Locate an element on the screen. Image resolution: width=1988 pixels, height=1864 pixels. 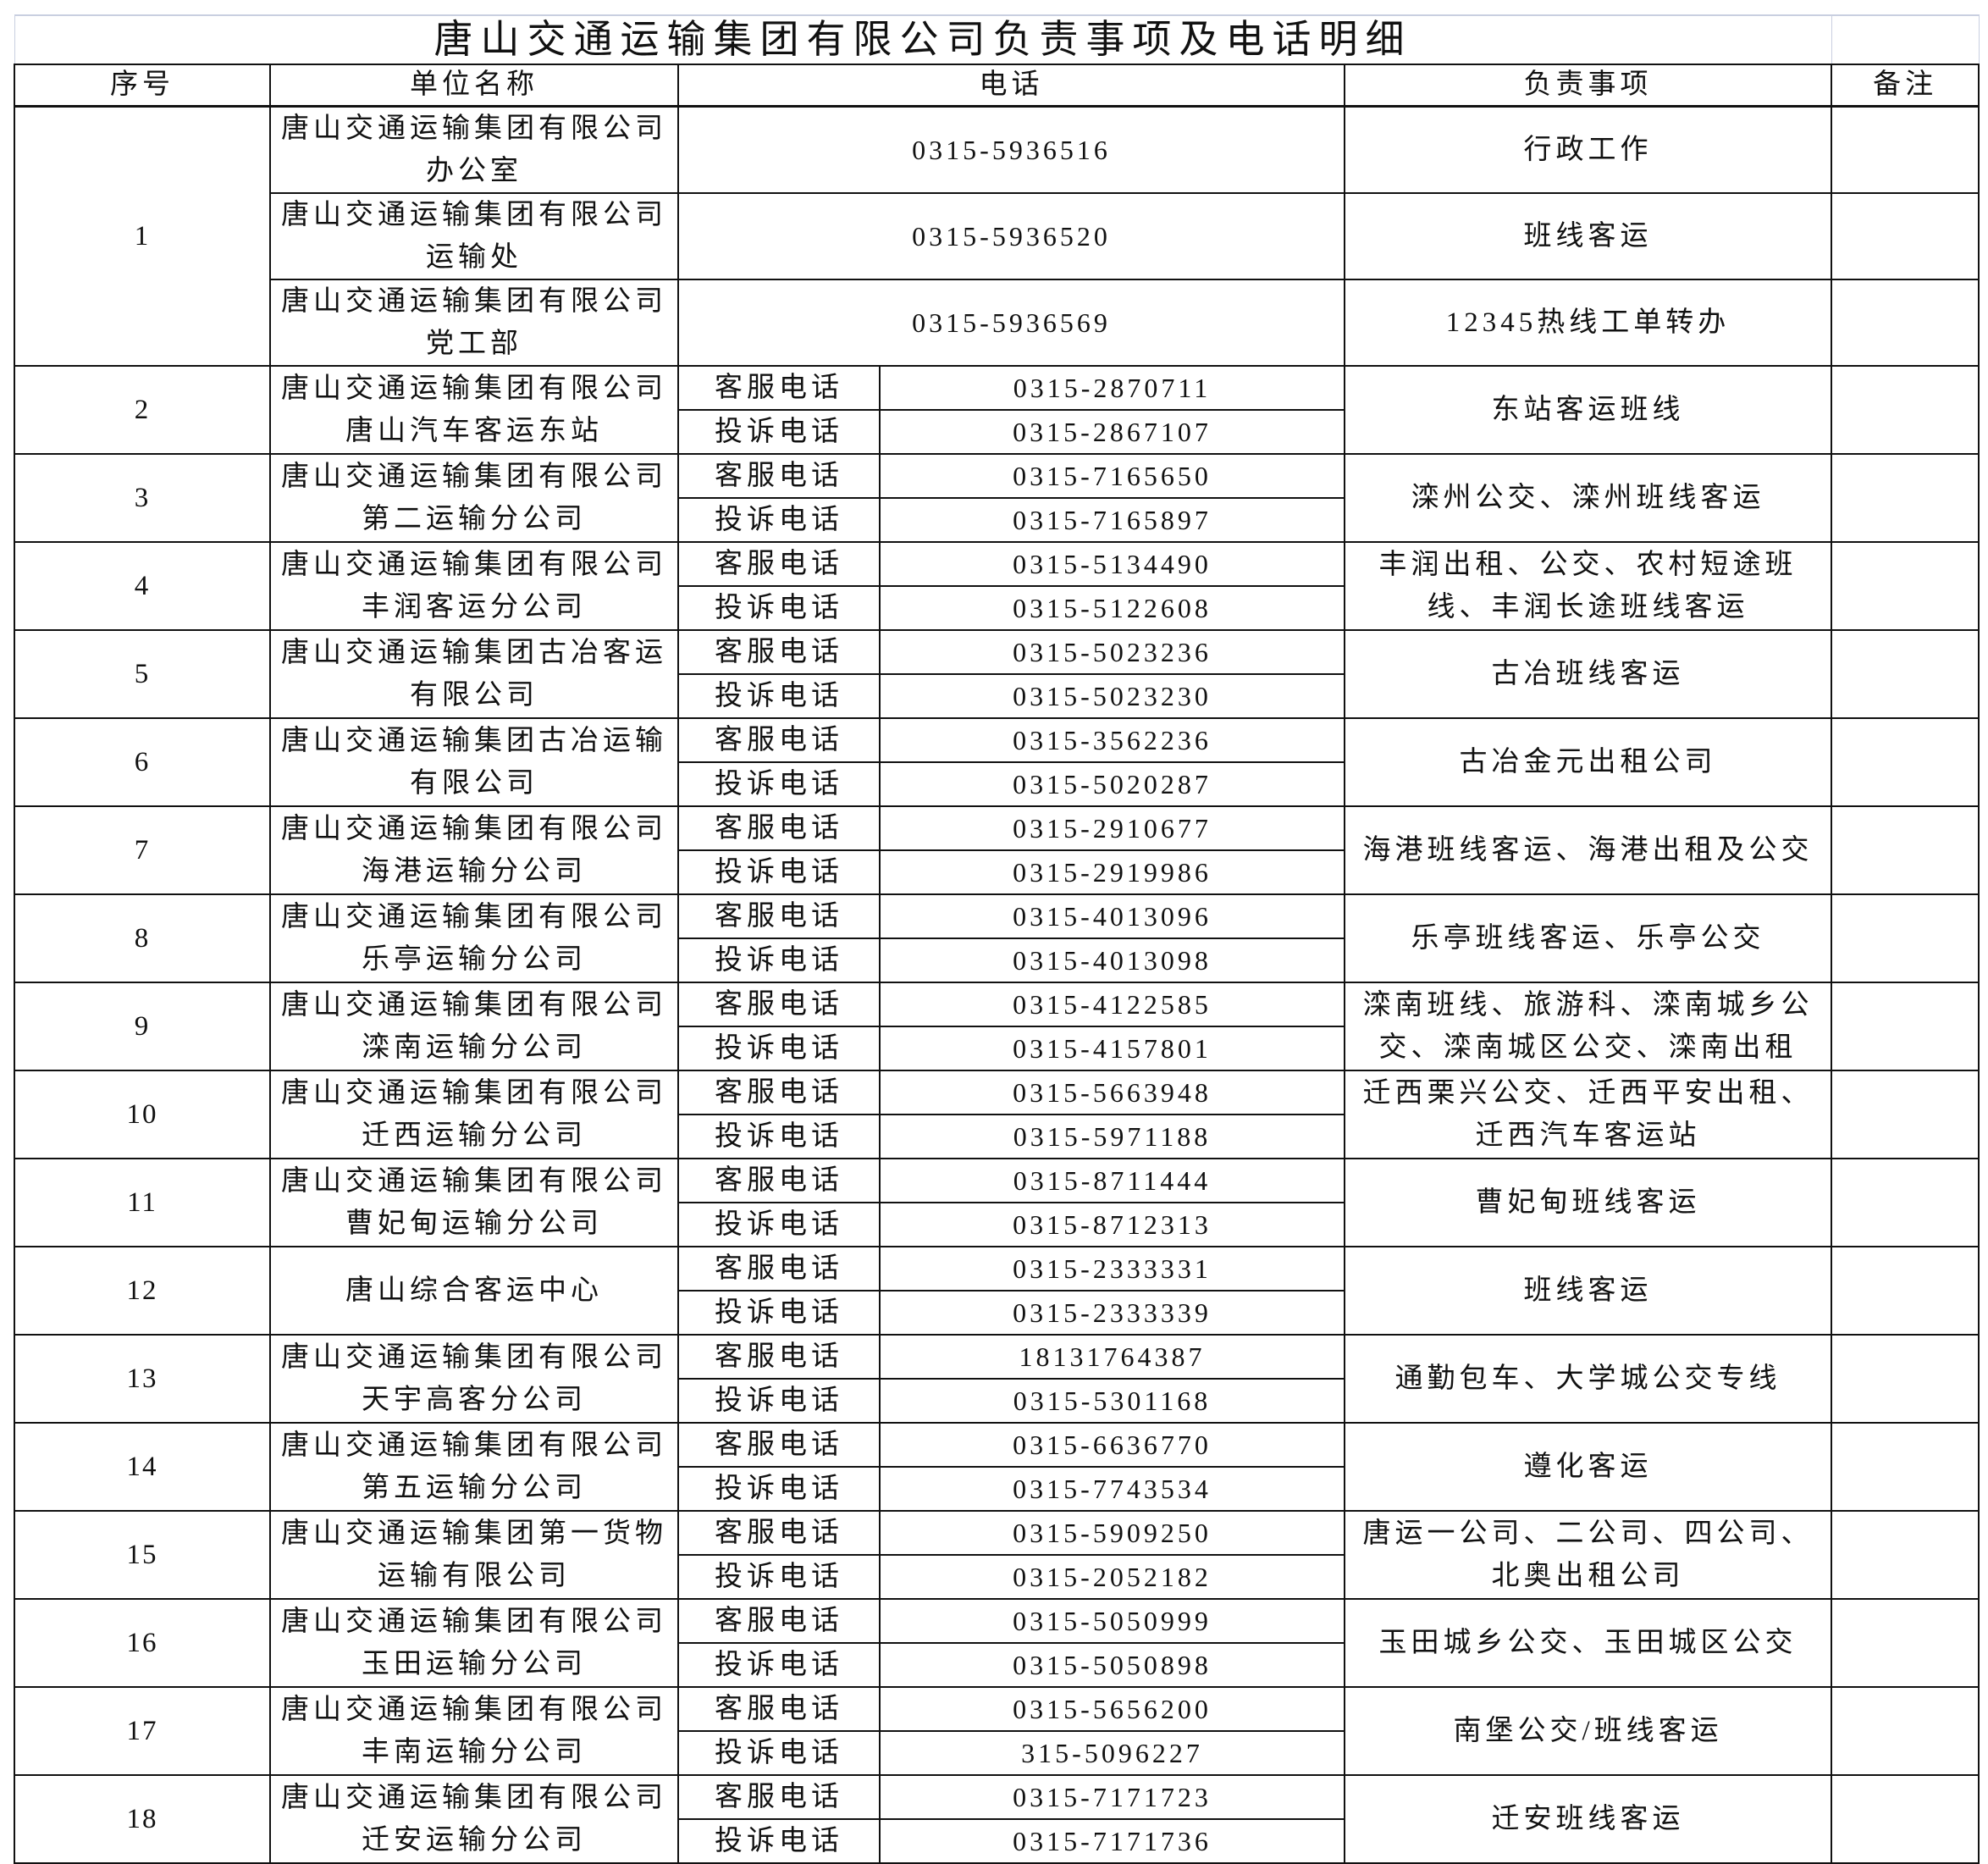
complaint-phone-cell: 0315-5971188 is located at coordinates (1112, 1137).